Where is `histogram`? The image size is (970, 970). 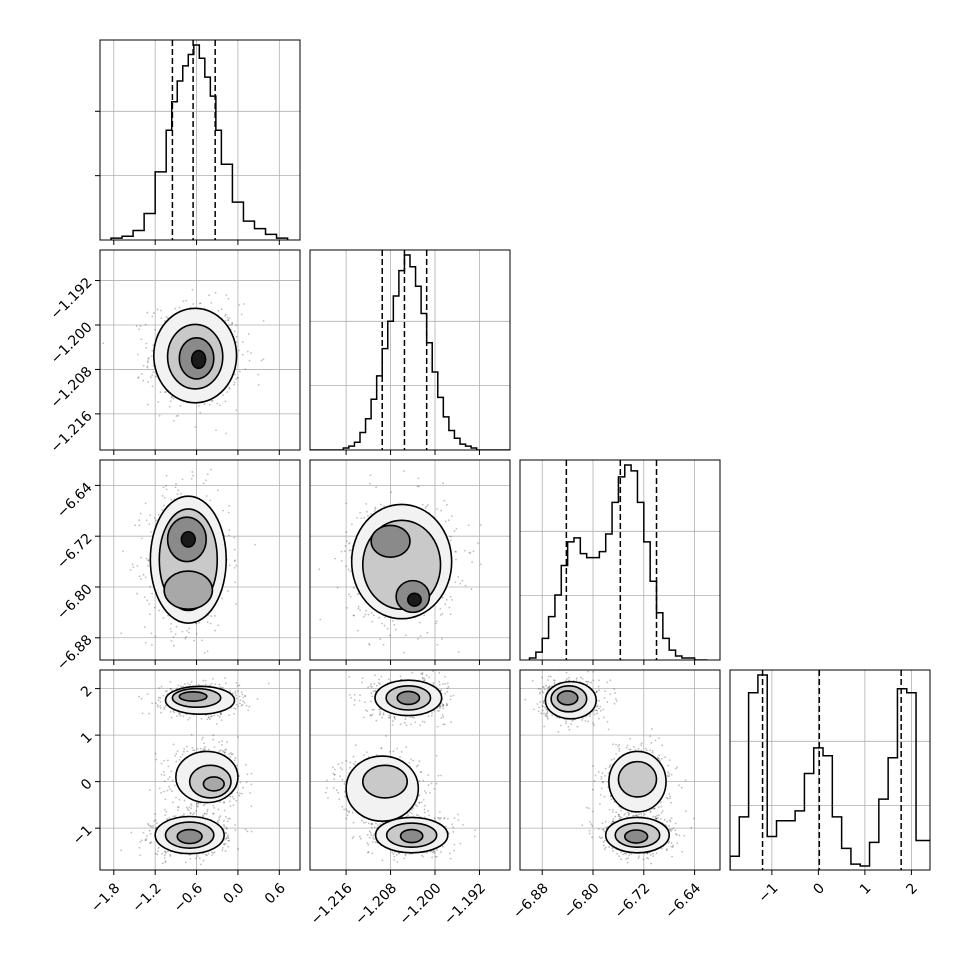 histogram is located at coordinates (618, 562).